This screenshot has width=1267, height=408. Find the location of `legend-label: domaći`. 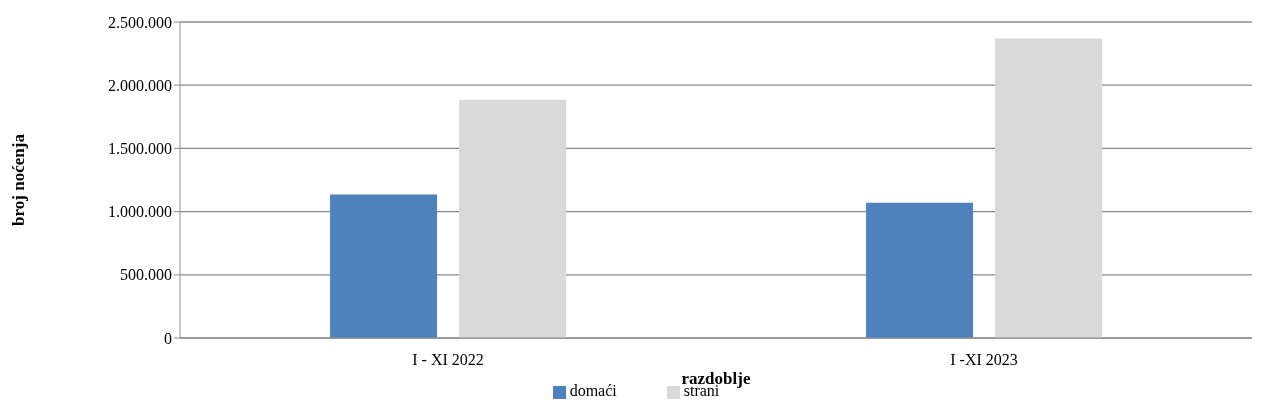

legend-label: domaći is located at coordinates (593, 390).